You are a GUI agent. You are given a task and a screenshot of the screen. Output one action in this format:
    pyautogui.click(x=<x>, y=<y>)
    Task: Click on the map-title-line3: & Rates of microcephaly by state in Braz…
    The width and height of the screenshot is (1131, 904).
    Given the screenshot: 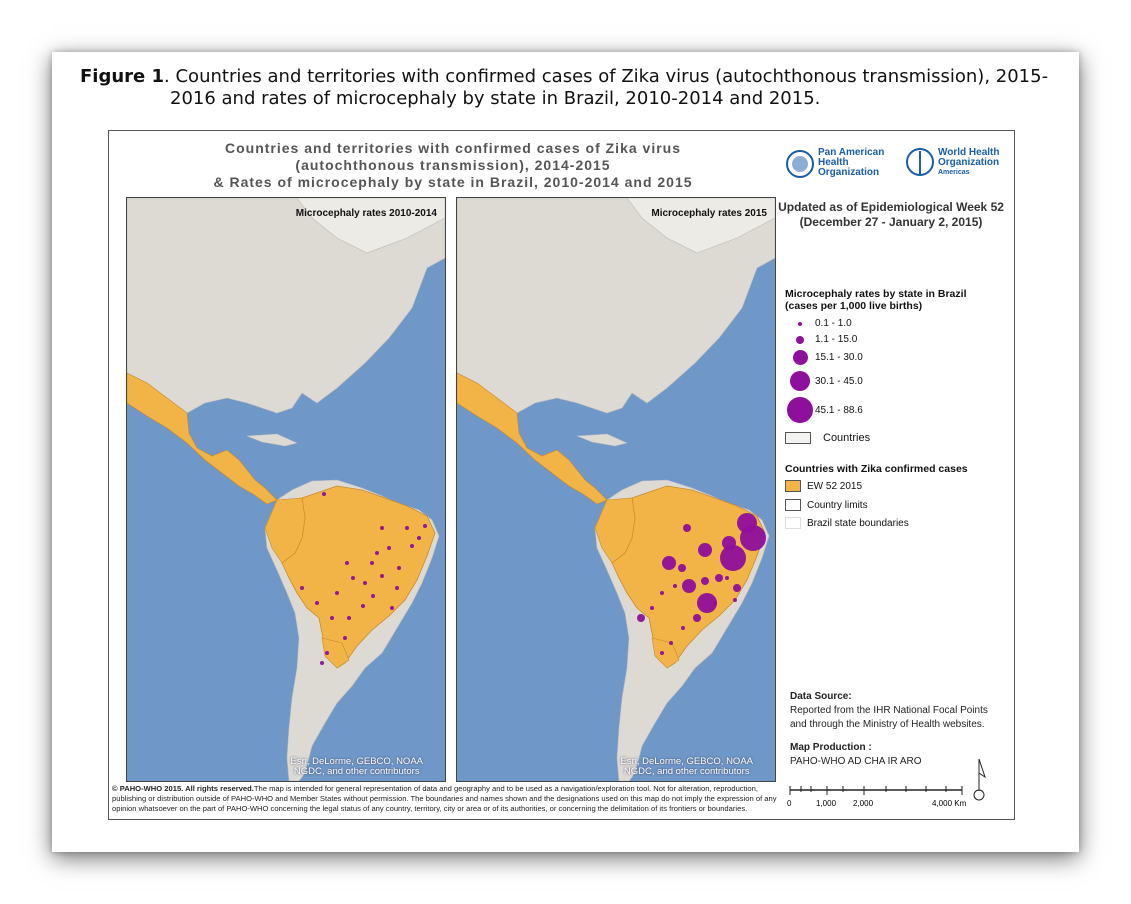 What is the action you would take?
    pyautogui.click(x=453, y=182)
    